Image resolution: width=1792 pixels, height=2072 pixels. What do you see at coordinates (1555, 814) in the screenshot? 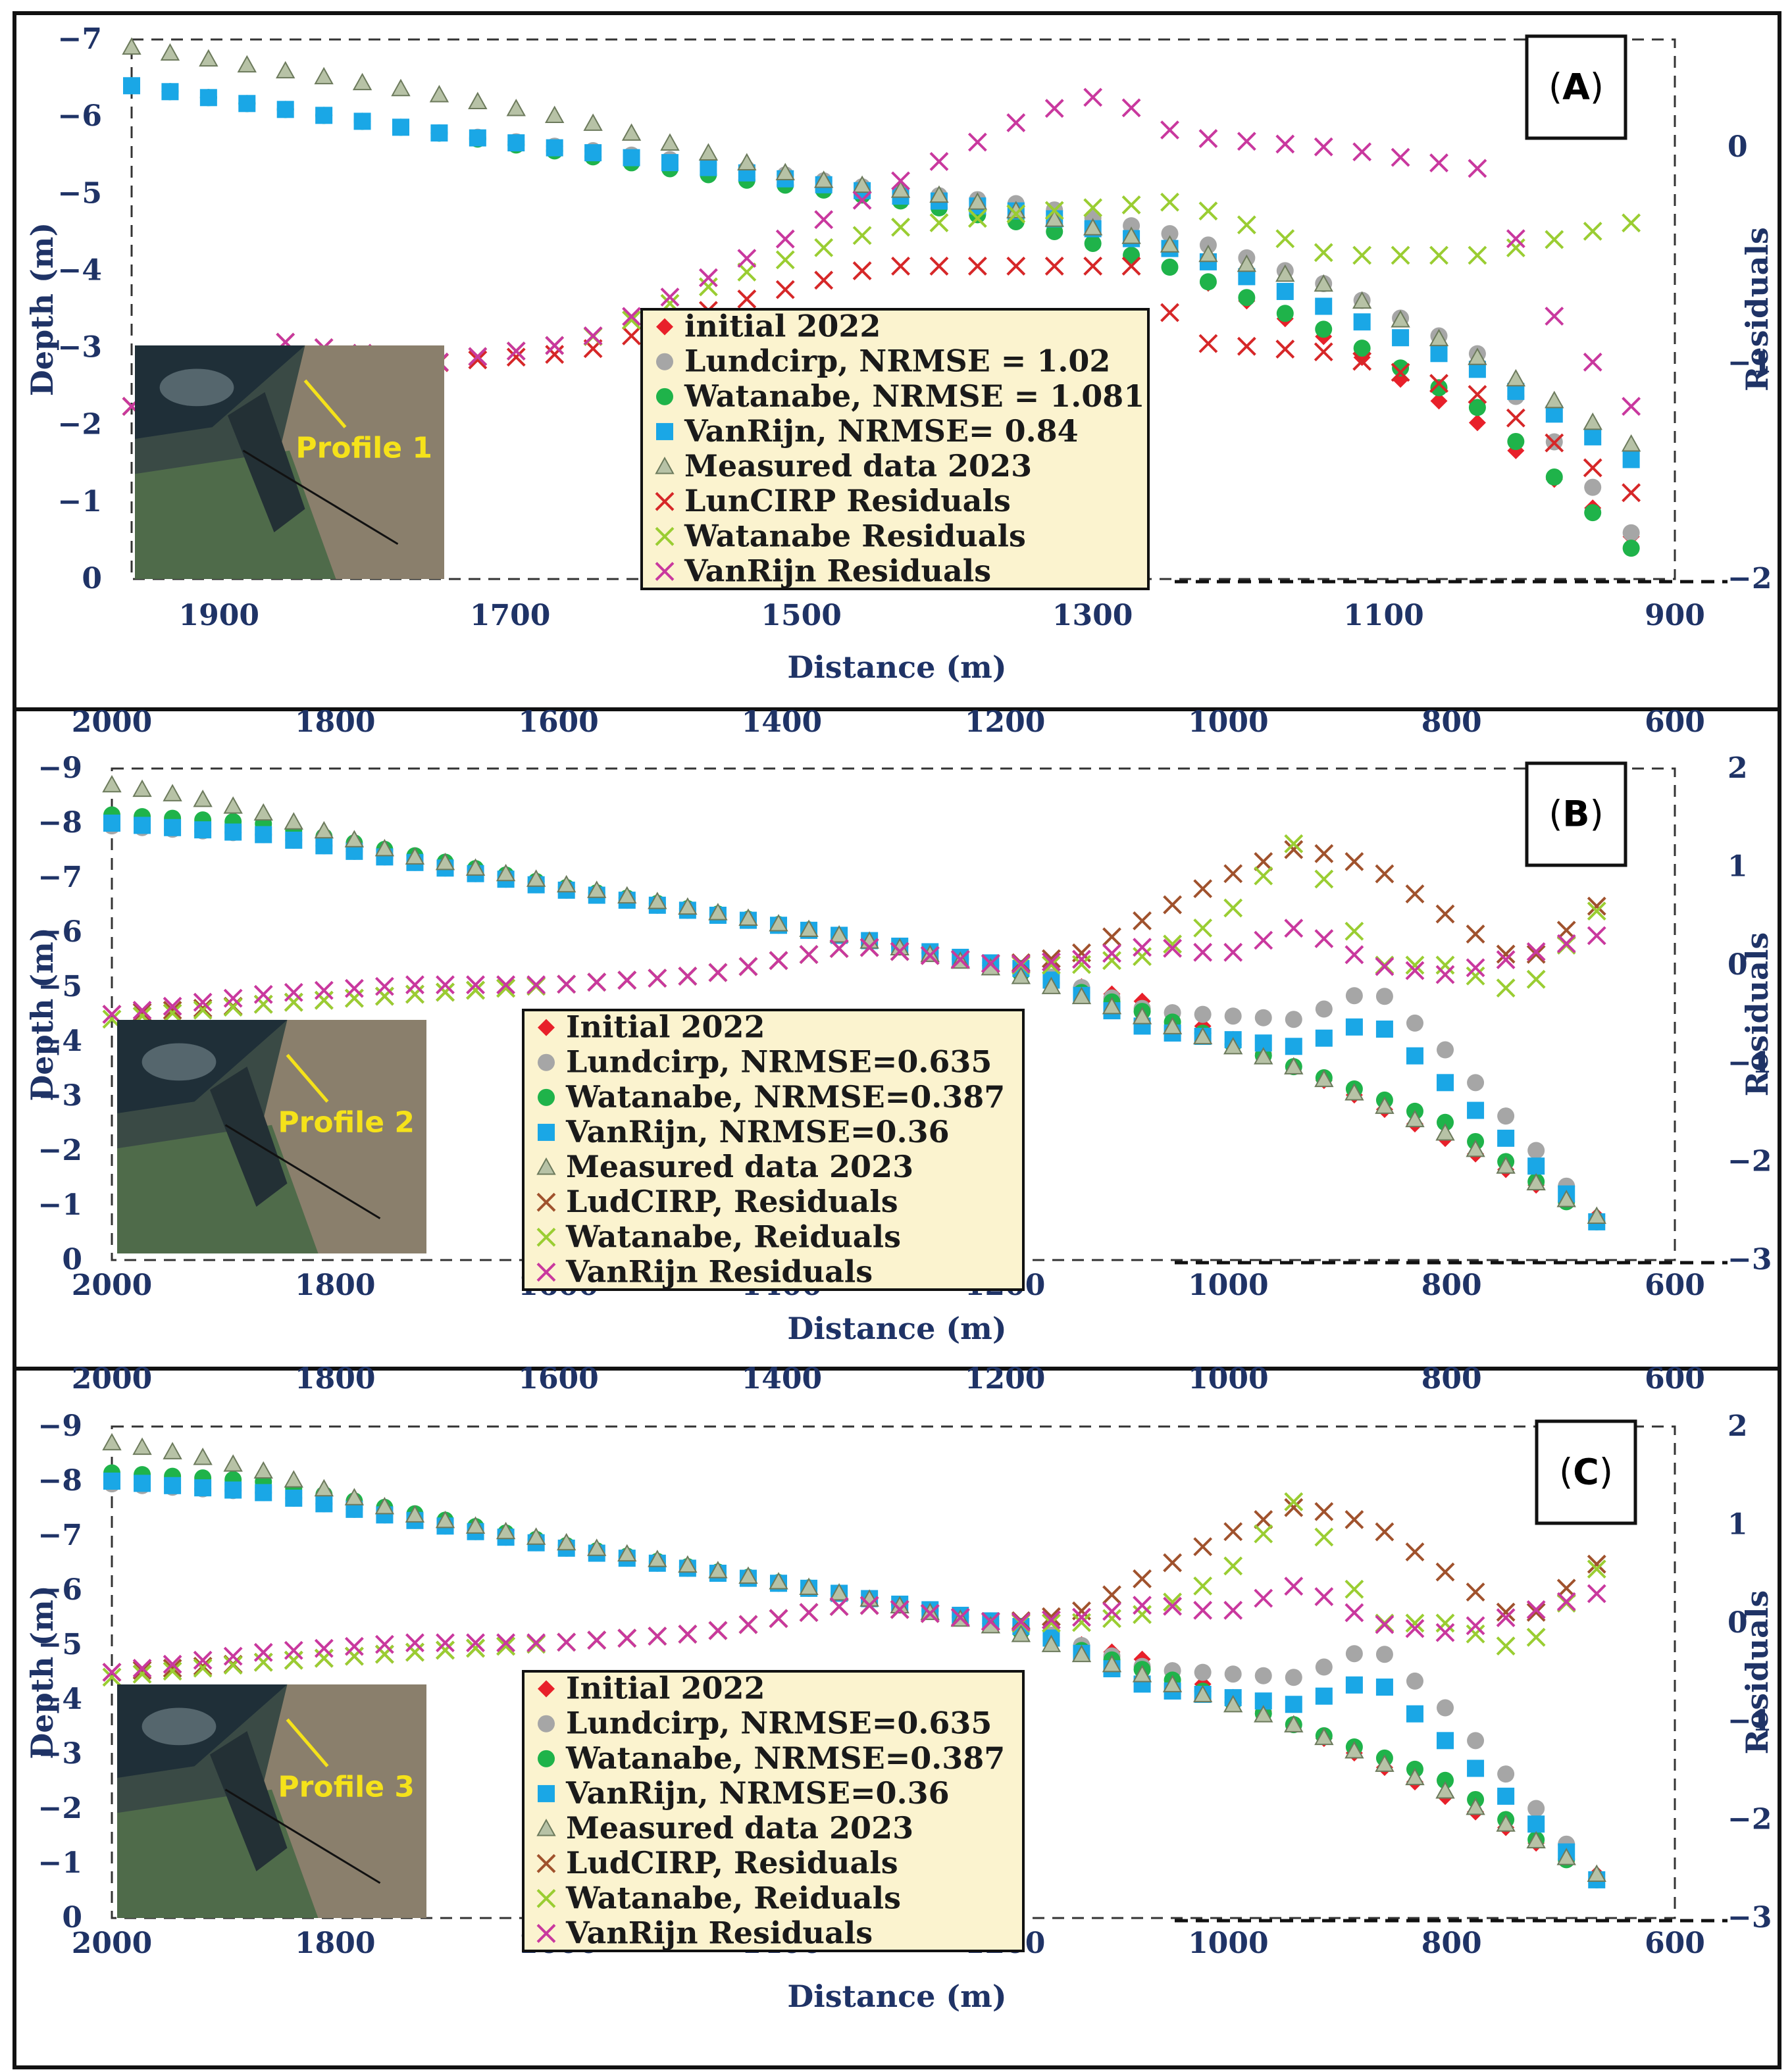
I see `panel-label-open: (` at bounding box center [1555, 814].